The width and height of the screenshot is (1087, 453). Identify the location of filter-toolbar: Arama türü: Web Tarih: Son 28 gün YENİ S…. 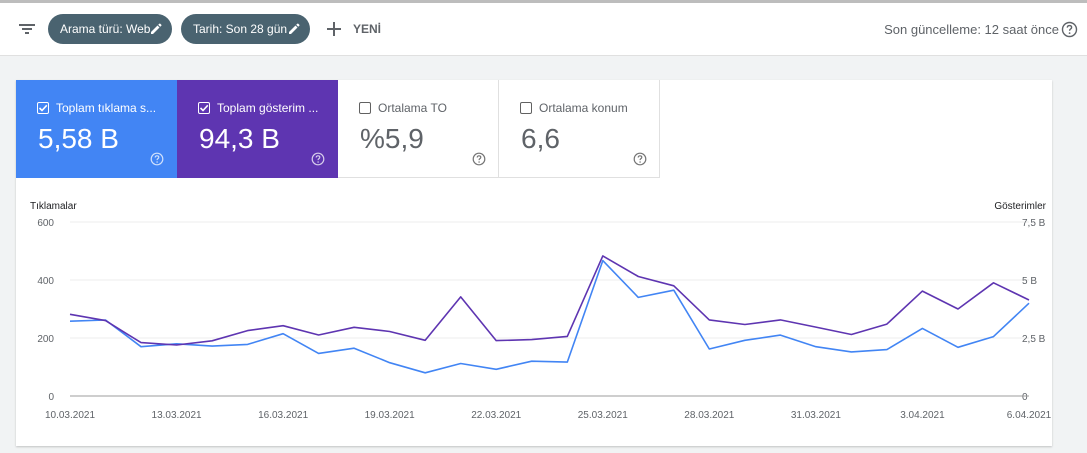
(543, 29).